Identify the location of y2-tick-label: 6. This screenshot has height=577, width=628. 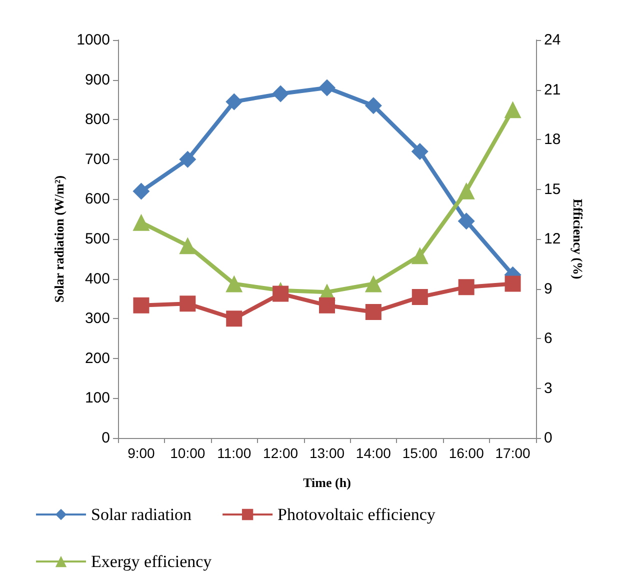
(548, 338).